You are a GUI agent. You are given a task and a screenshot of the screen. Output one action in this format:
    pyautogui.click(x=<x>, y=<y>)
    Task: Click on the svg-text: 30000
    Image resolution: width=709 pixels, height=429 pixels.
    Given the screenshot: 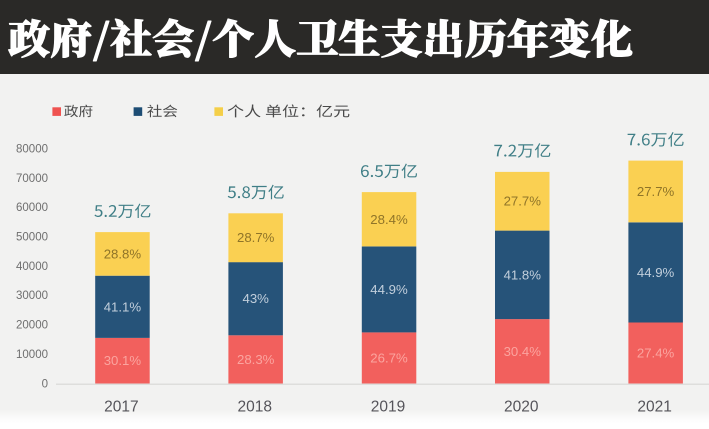 What is the action you would take?
    pyautogui.click(x=32, y=296)
    